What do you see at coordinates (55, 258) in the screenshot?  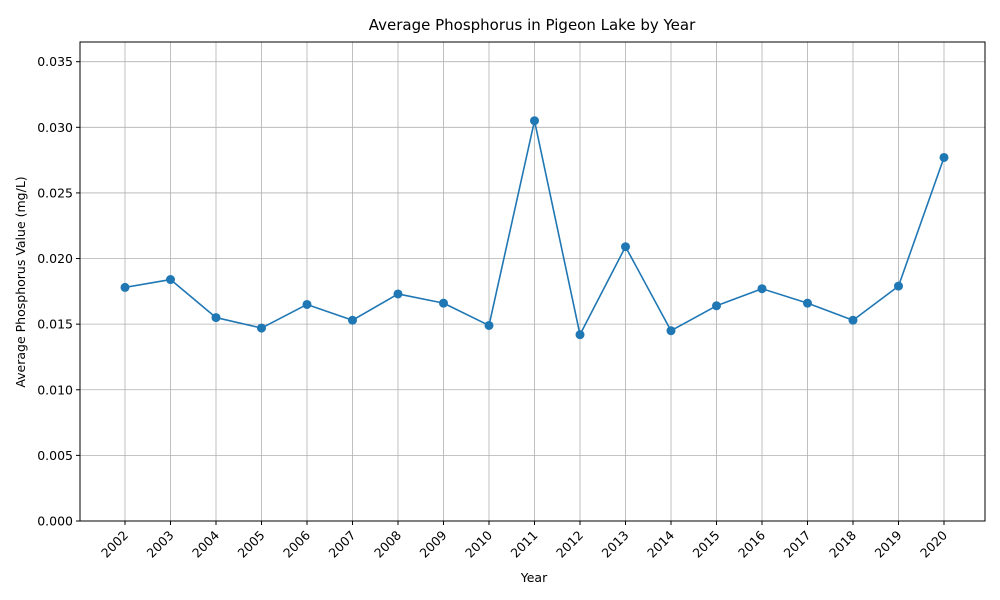 I see `y-tick-label: 0.020` at bounding box center [55, 258].